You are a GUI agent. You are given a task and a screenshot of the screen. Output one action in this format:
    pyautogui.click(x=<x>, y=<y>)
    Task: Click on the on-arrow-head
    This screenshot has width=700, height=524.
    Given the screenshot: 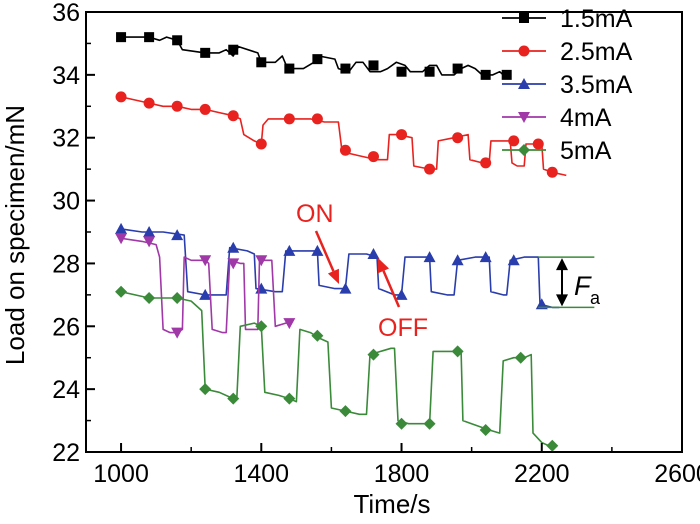 What is the action you would take?
    pyautogui.click(x=333, y=276)
    